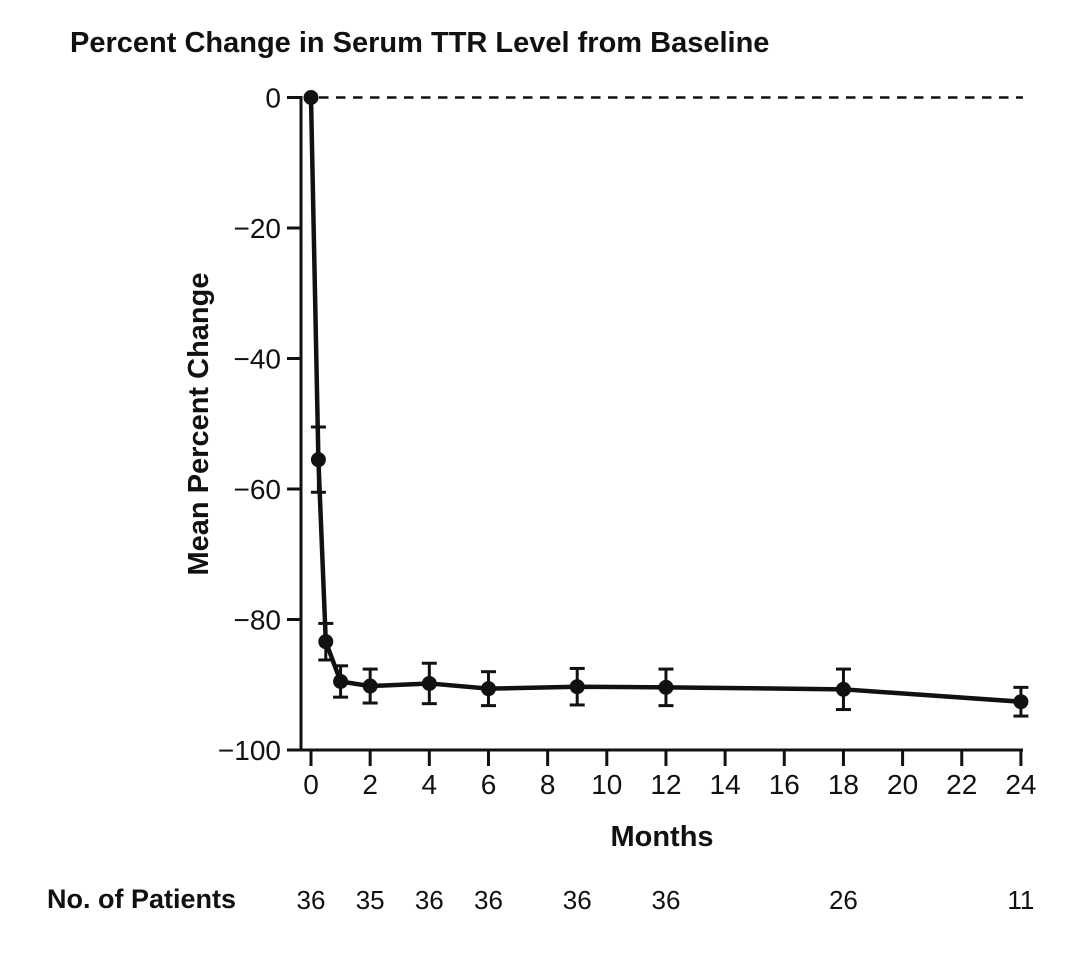  What do you see at coordinates (249, 750) in the screenshot?
I see `y-tick-label: −100` at bounding box center [249, 750].